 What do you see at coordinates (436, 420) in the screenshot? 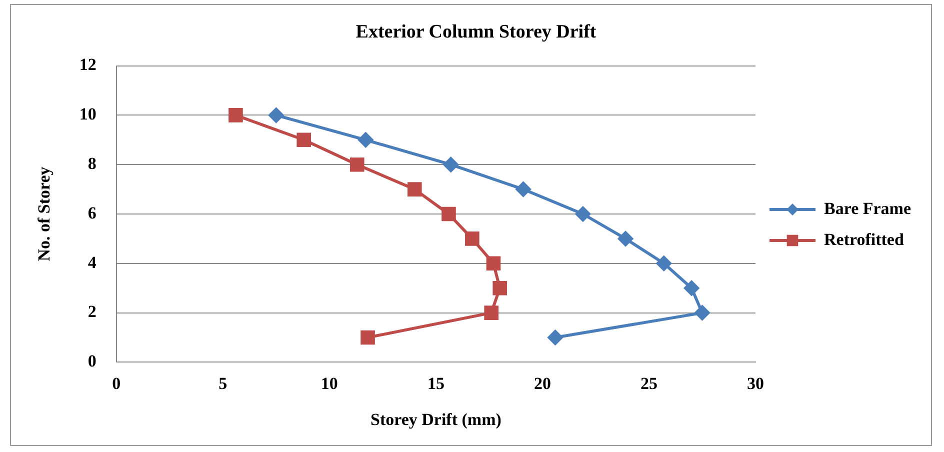
I see `x-axis-title: Storey Drift (mm)` at bounding box center [436, 420].